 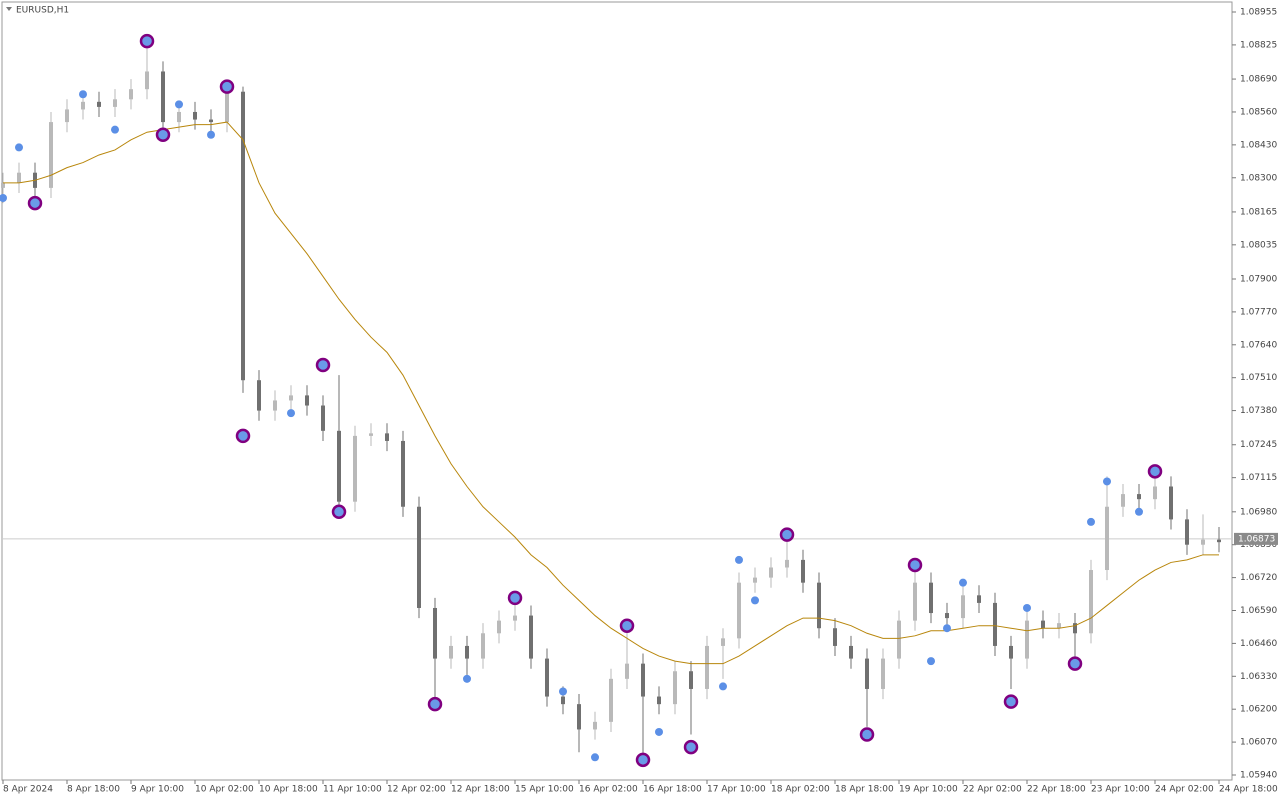 What do you see at coordinates (1258, 145) in the screenshot?
I see `y-tick-label: 1.08430` at bounding box center [1258, 145].